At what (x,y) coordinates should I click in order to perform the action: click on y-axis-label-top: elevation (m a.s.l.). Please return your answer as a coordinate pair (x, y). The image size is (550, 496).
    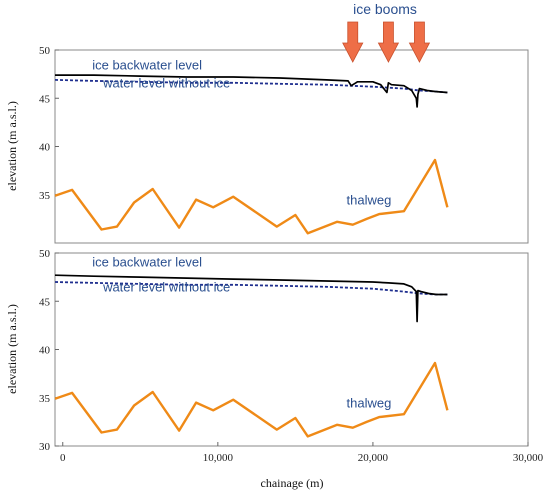
    Looking at the image, I should click on (12, 146).